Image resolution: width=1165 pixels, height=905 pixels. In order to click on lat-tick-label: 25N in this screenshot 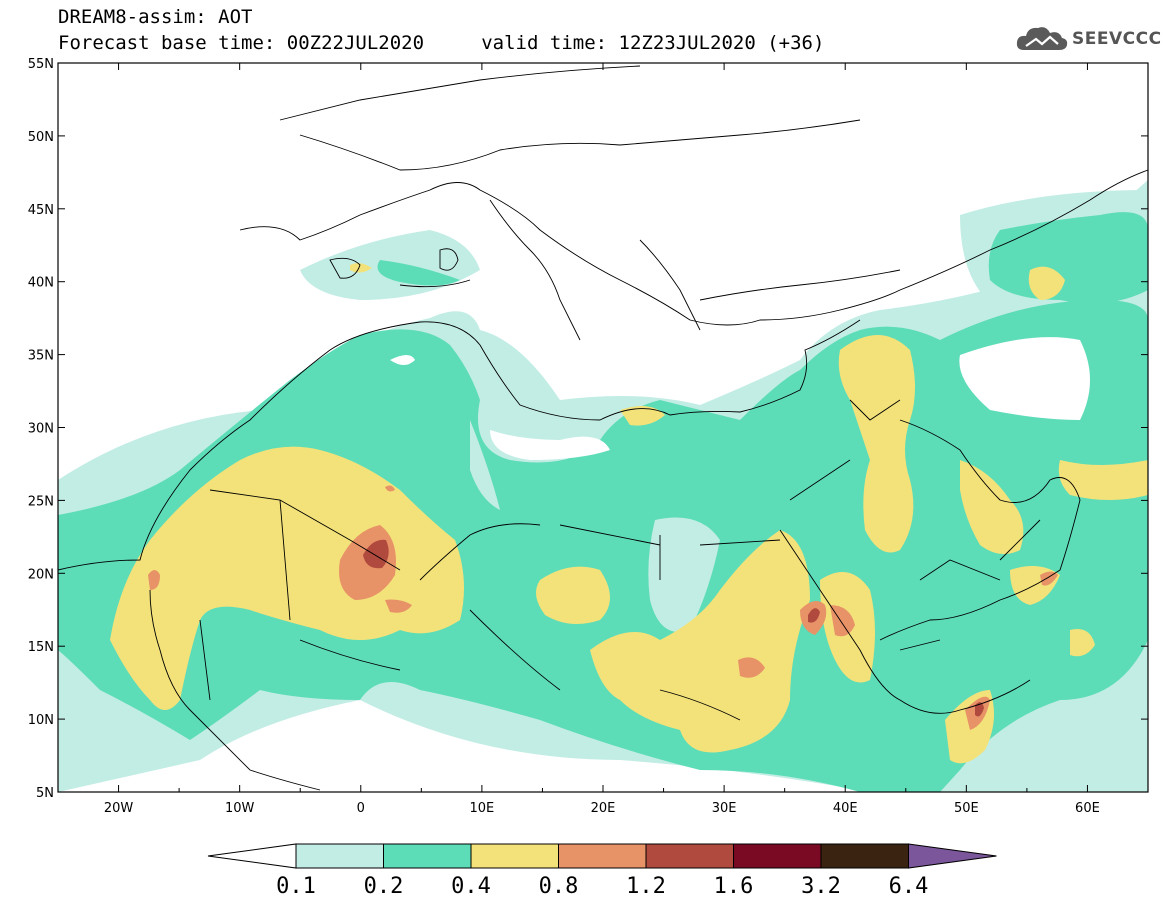, I will do `click(41, 501)`.